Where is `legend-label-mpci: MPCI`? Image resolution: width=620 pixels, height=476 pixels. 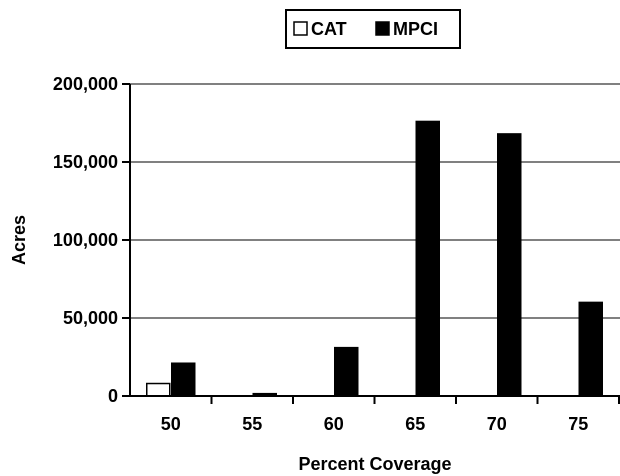 legend-label-mpci: MPCI is located at coordinates (415, 29).